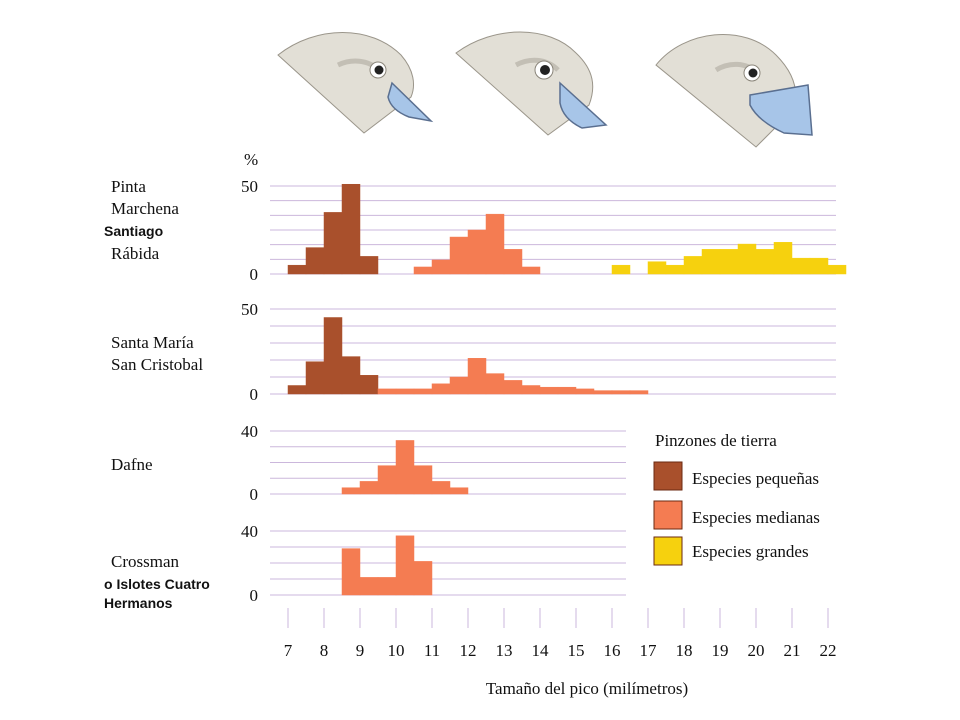  I want to click on x-tick-label: 12, so click(468, 650).